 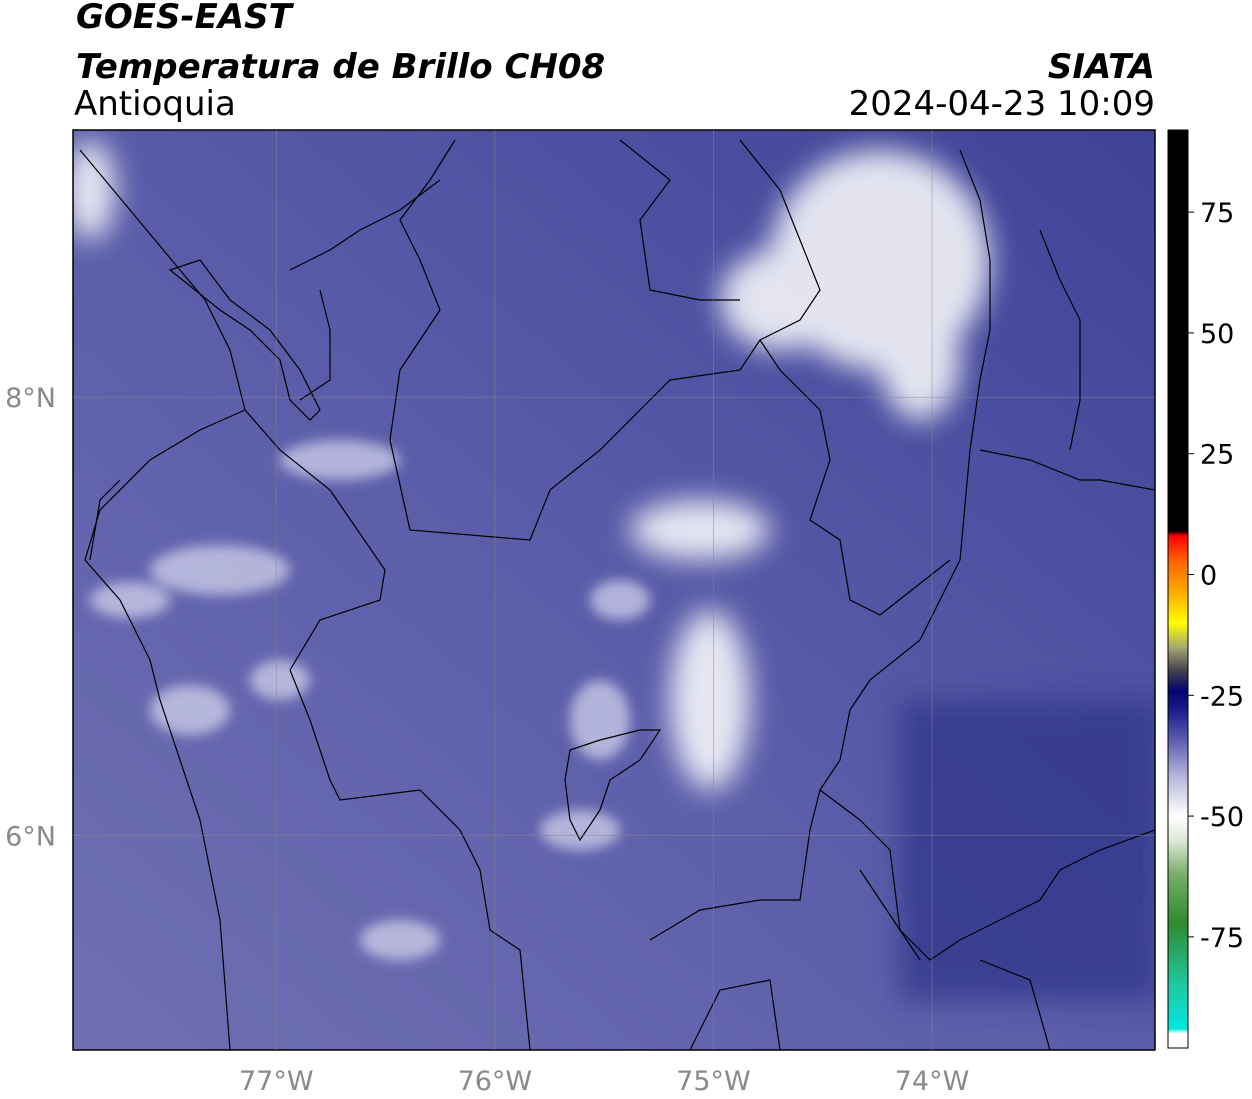 I want to click on colorbar-label: 75, so click(x=1217, y=213).